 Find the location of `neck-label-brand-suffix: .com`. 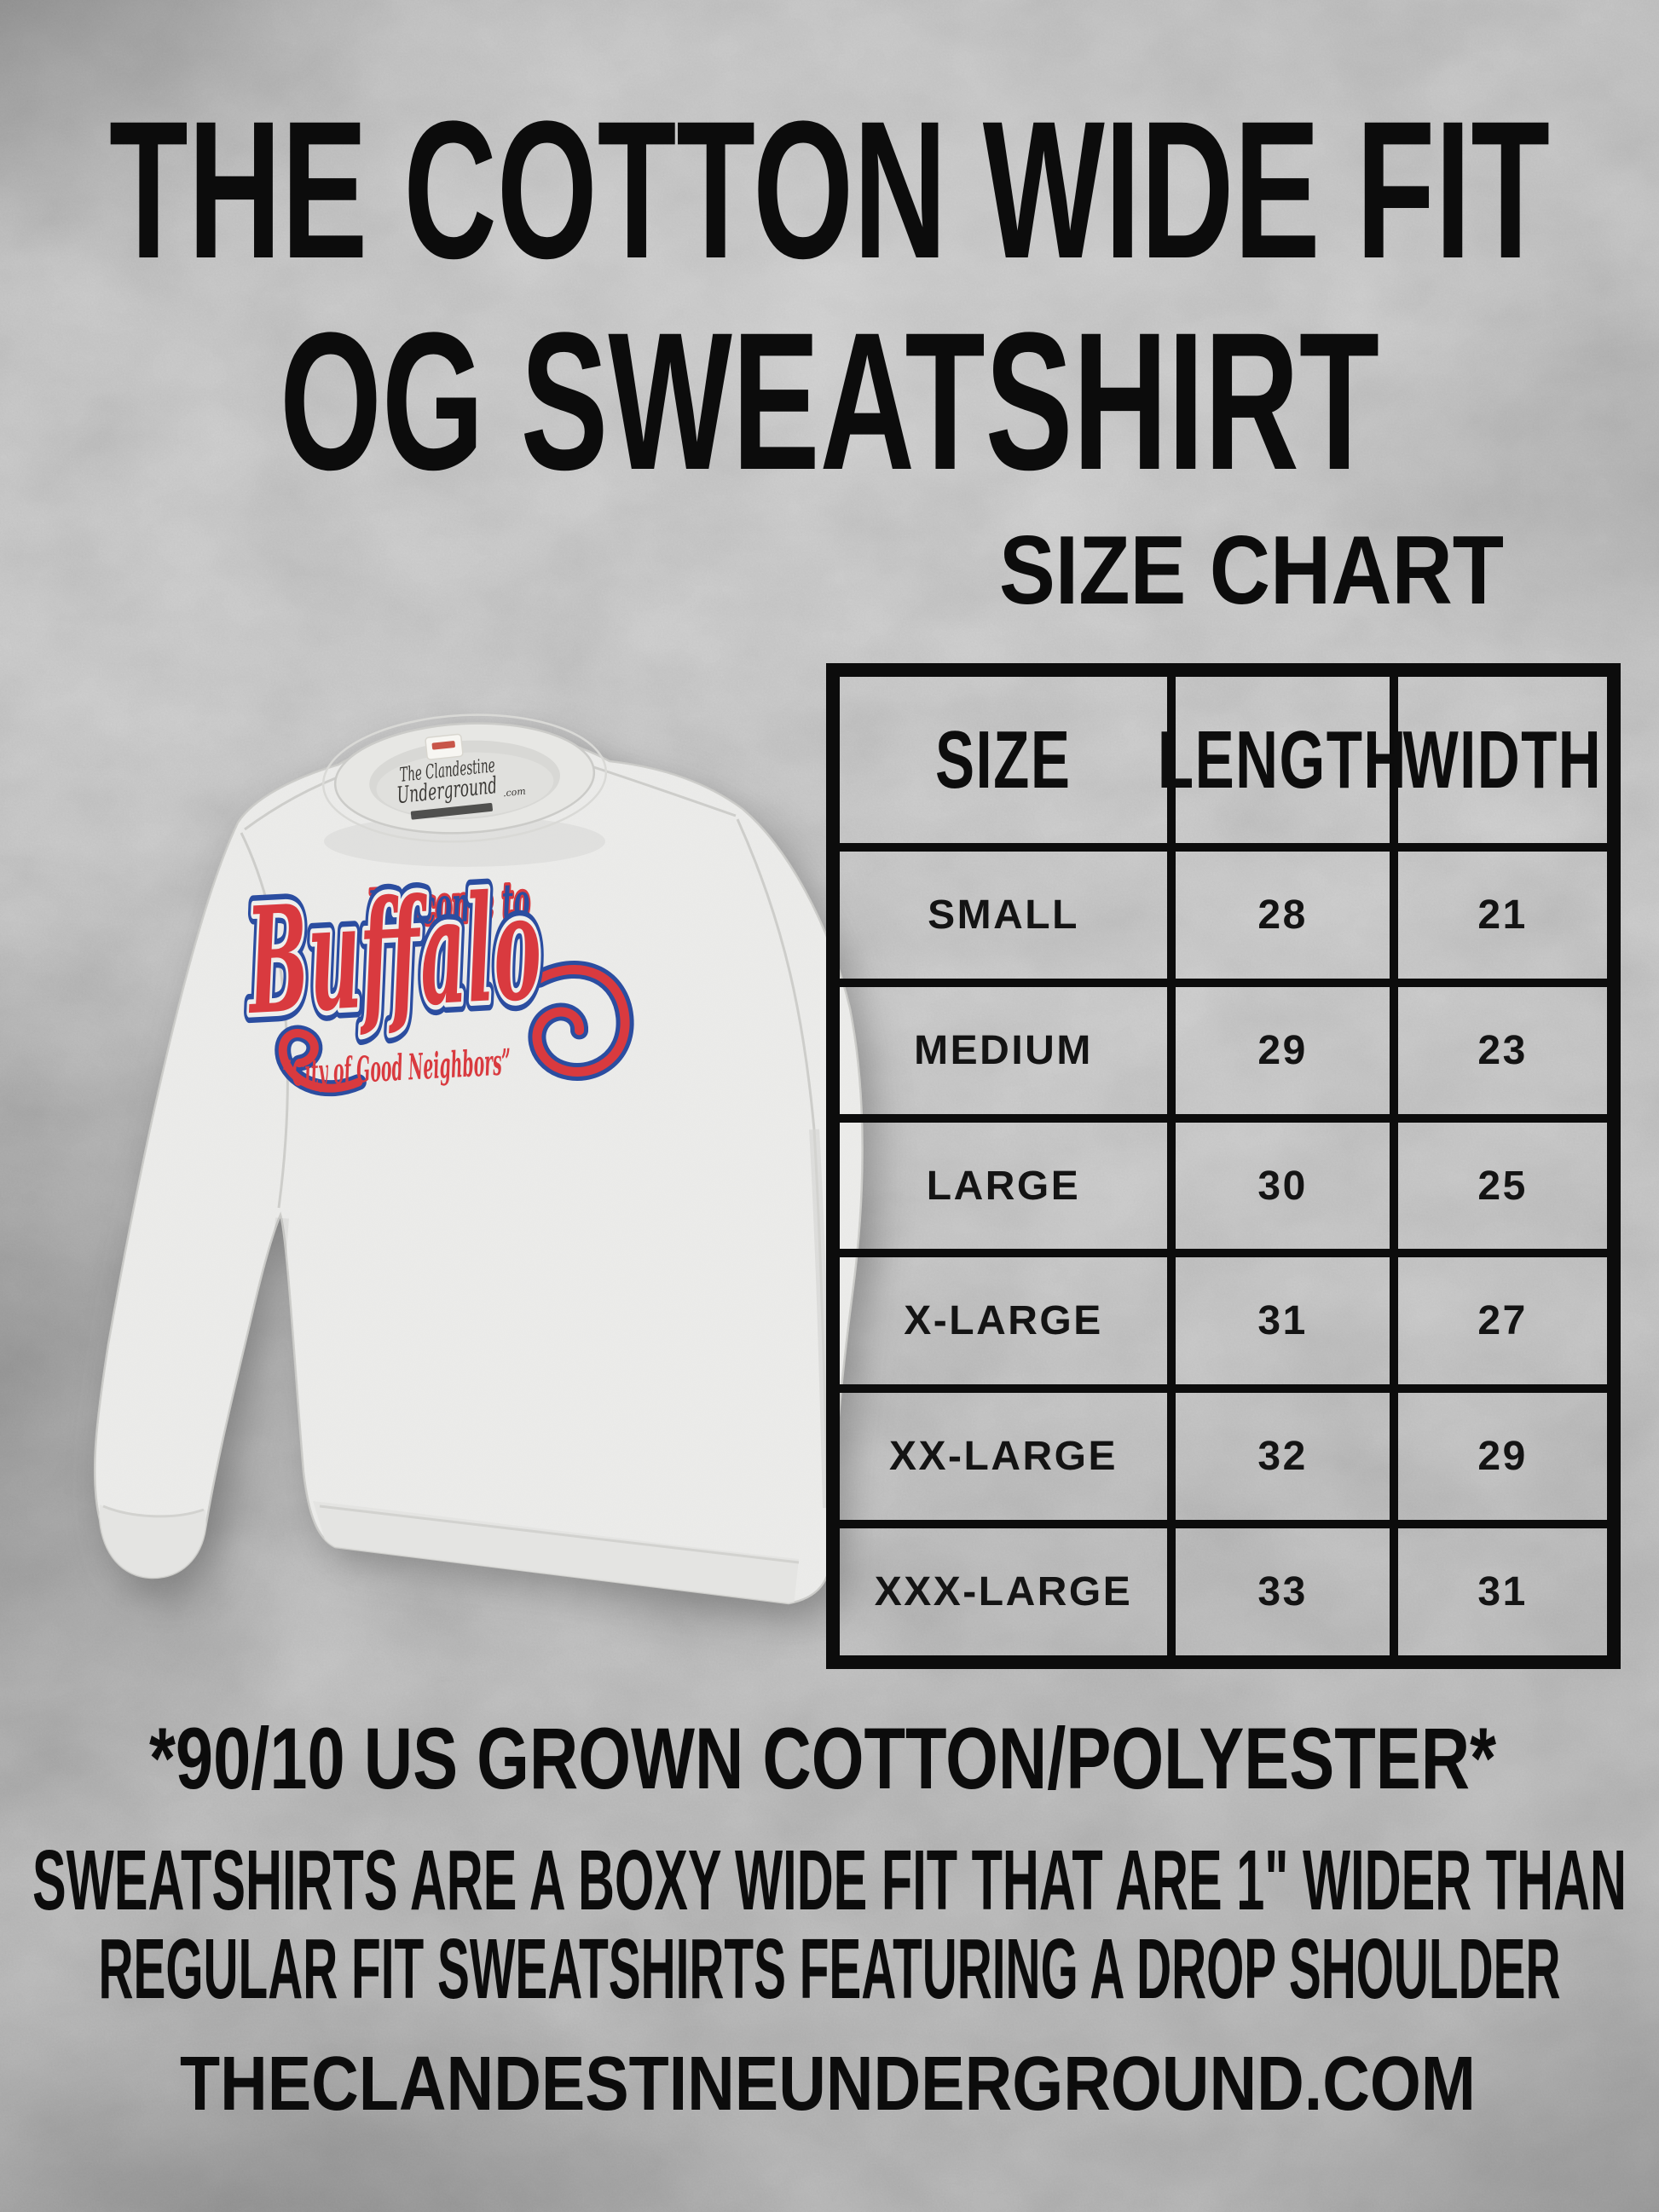

neck-label-brand-suffix: .com is located at coordinates (514, 793).